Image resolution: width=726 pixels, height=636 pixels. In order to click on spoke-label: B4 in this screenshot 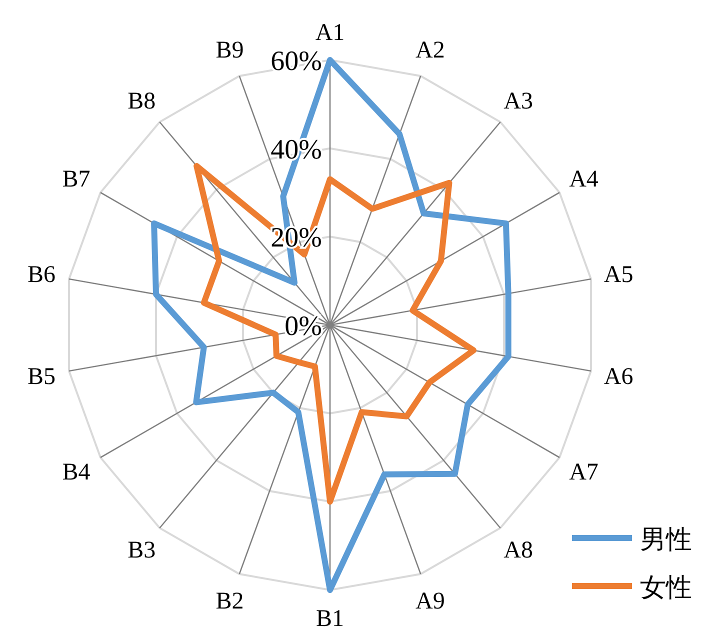, I will do `click(76, 473)`.